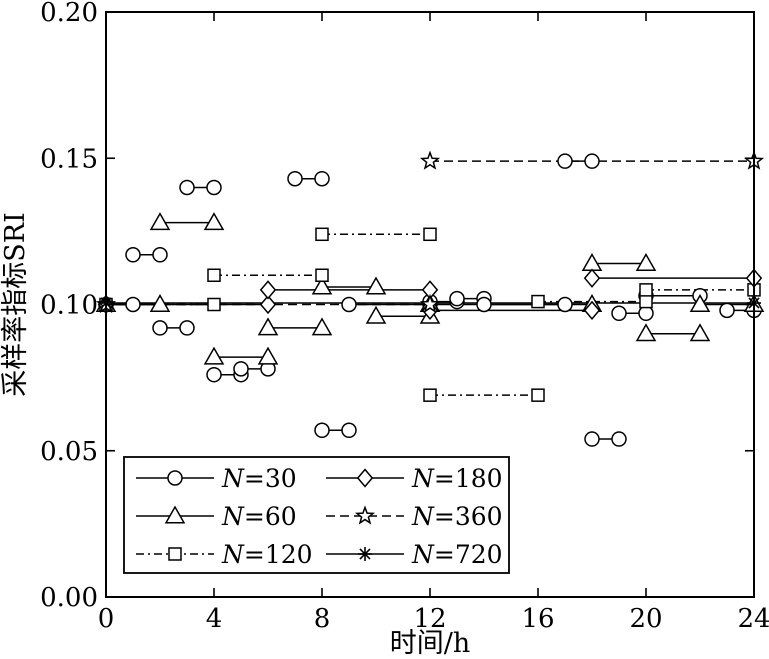 Image resolution: width=769 pixels, height=659 pixels. I want to click on y-tick-label: 0.00, so click(69, 598).